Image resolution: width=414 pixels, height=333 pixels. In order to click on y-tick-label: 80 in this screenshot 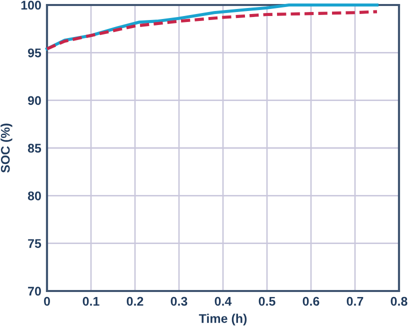, I will do `click(34, 195)`.